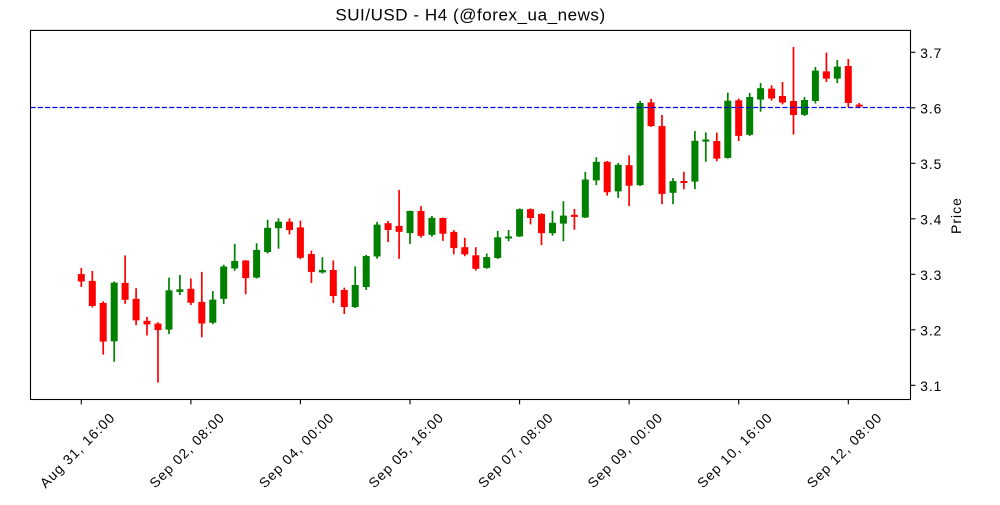 Image resolution: width=1000 pixels, height=505 pixels. I want to click on svg-text: Price, so click(956, 215).